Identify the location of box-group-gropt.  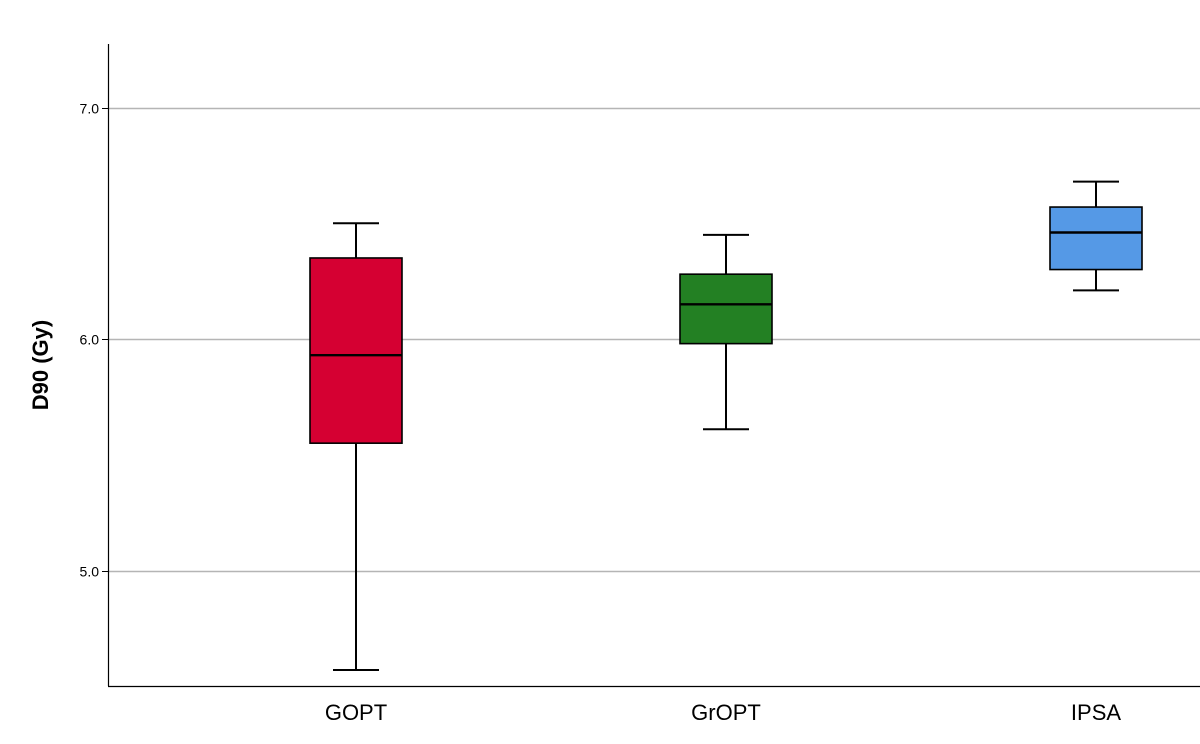
(726, 332).